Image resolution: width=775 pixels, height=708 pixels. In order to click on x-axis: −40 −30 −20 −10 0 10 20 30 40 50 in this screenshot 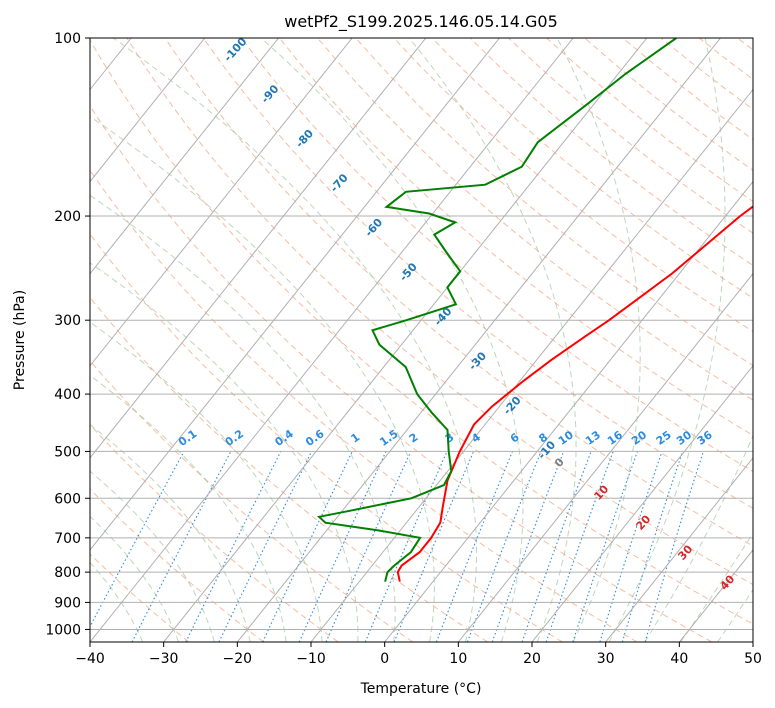, I will do `click(418, 654)`.